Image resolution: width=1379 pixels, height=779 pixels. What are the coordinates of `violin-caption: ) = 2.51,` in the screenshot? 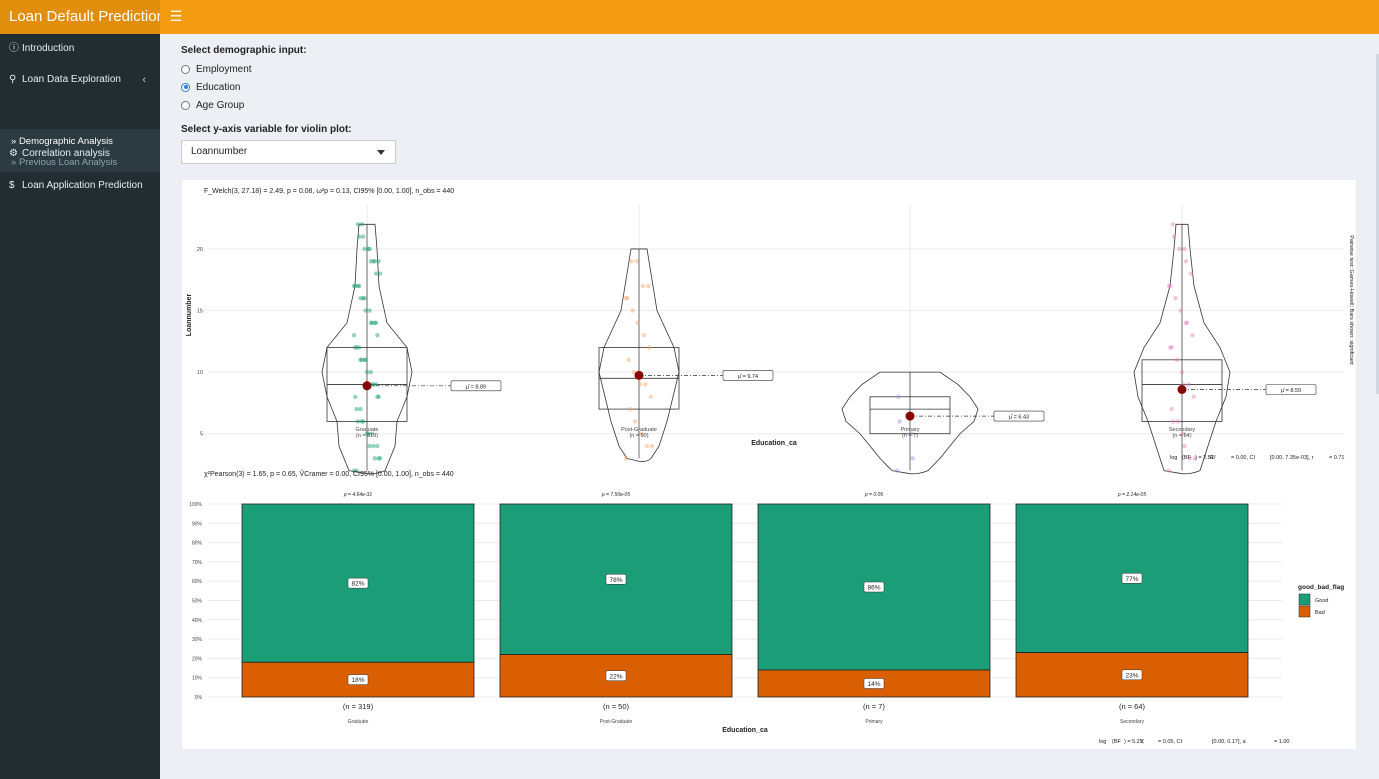 It's located at (1205, 458).